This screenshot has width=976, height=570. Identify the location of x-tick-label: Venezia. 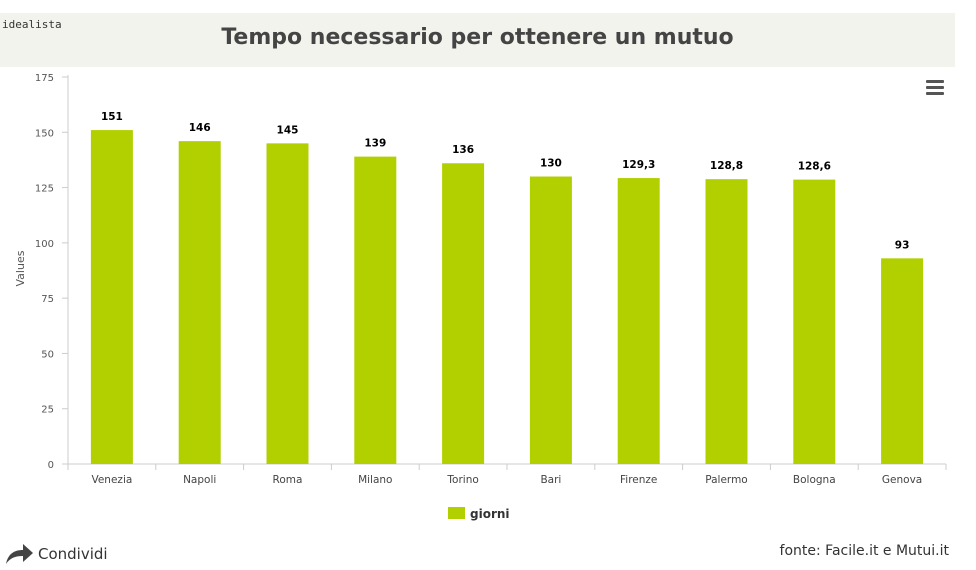
(111, 480).